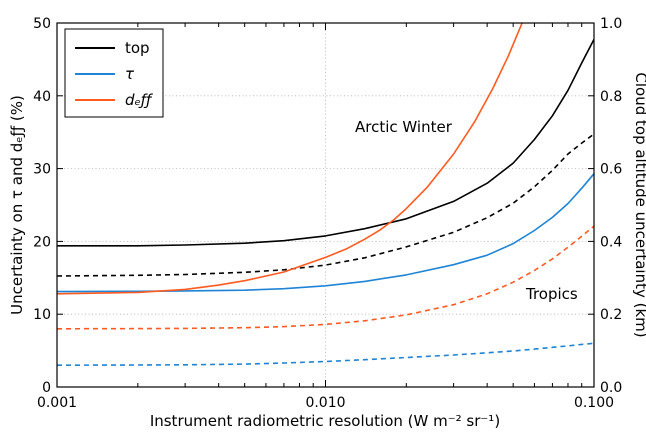  What do you see at coordinates (46, 388) in the screenshot?
I see `y-left-tick-label: 0` at bounding box center [46, 388].